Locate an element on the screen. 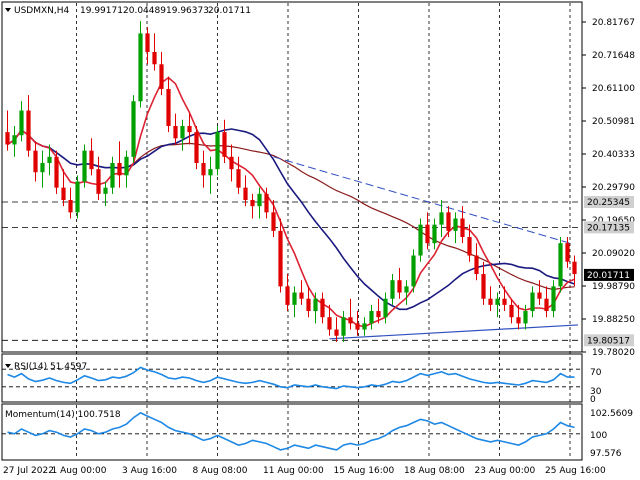 This screenshot has width=640, height=480. x-tick-label: 27 Jul 2022 is located at coordinates (28, 471).